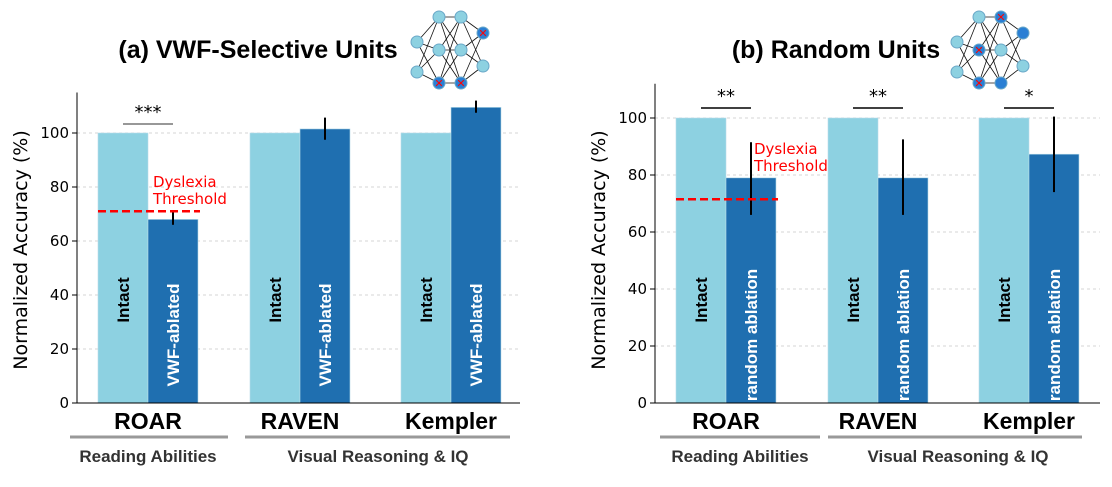 The image size is (1112, 487). I want to click on bar-ROAR-random ablation, so click(751, 290).